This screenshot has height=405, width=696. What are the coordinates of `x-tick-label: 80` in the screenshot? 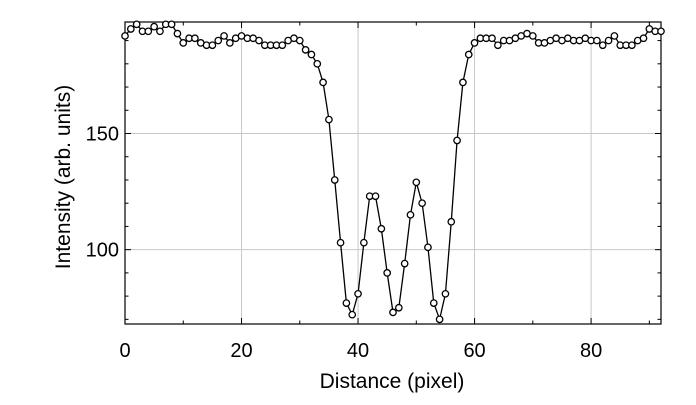 It's located at (591, 351).